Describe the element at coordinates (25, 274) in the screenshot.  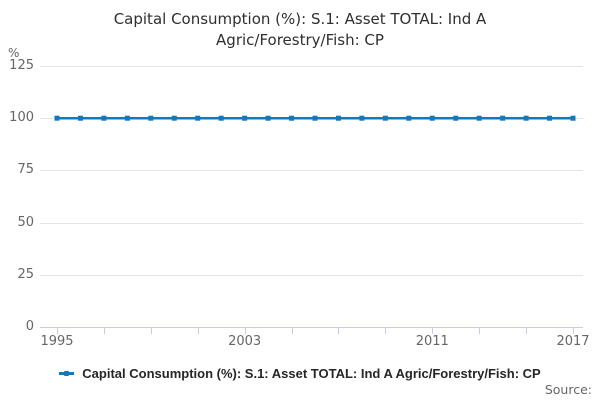
I see `y-tick-label: 25` at that location.